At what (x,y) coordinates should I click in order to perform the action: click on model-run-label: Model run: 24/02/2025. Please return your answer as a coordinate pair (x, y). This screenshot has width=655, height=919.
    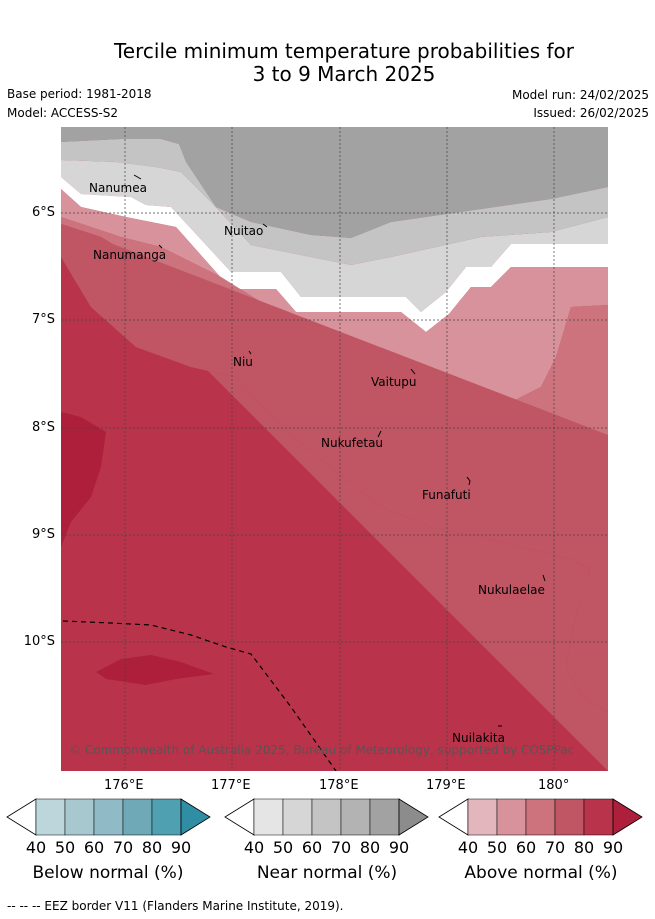
    Looking at the image, I should click on (580, 95).